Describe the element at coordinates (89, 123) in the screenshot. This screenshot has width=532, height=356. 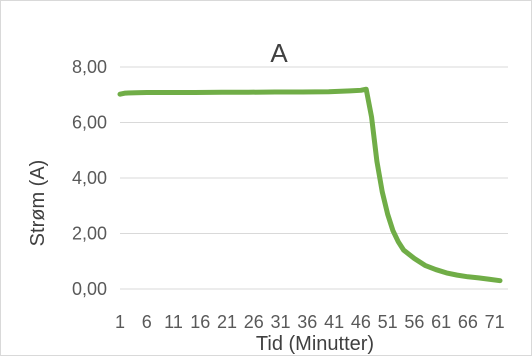
I see `y-tick-label: 6,00` at that location.